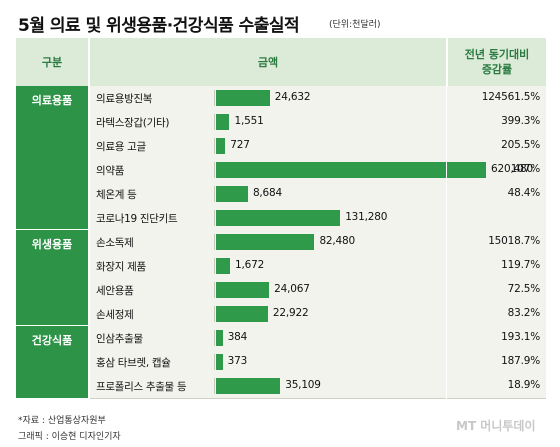  I want to click on growth-rate: 48.4%, so click(524, 193).